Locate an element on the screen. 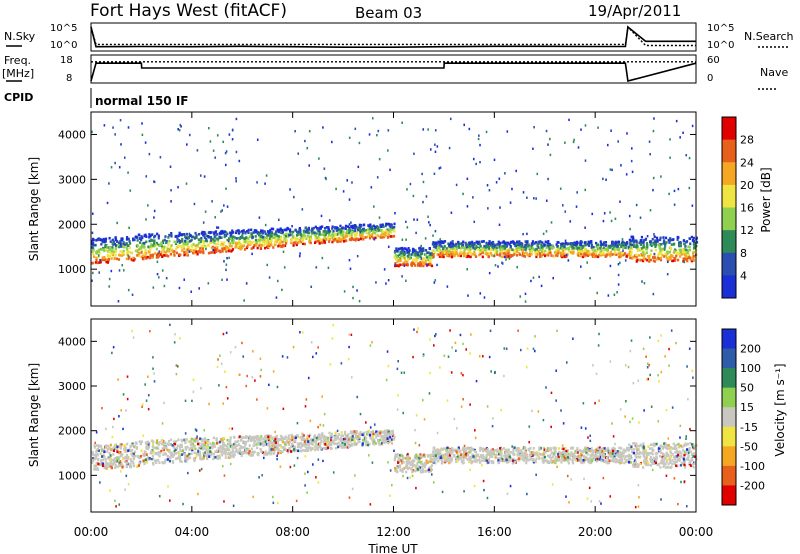  nsearch-label: N.Search is located at coordinates (769, 36).